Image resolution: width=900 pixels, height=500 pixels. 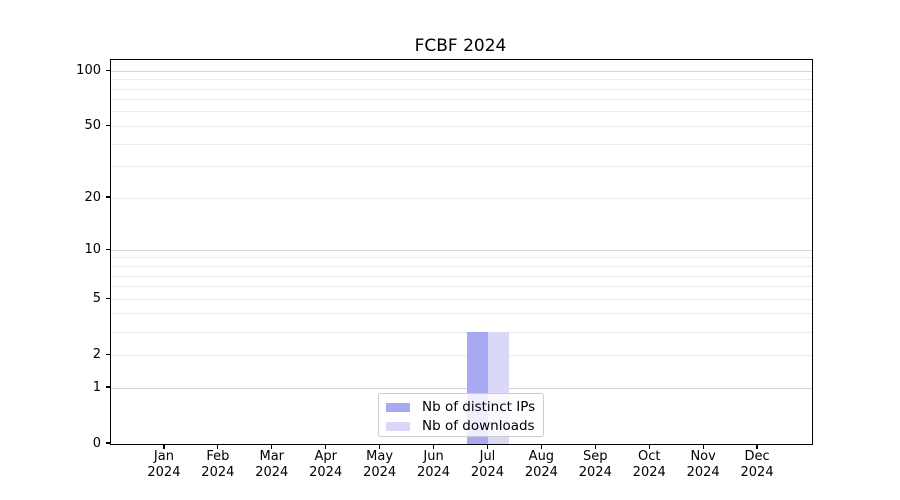 I want to click on month-label: Oct, so click(x=649, y=456).